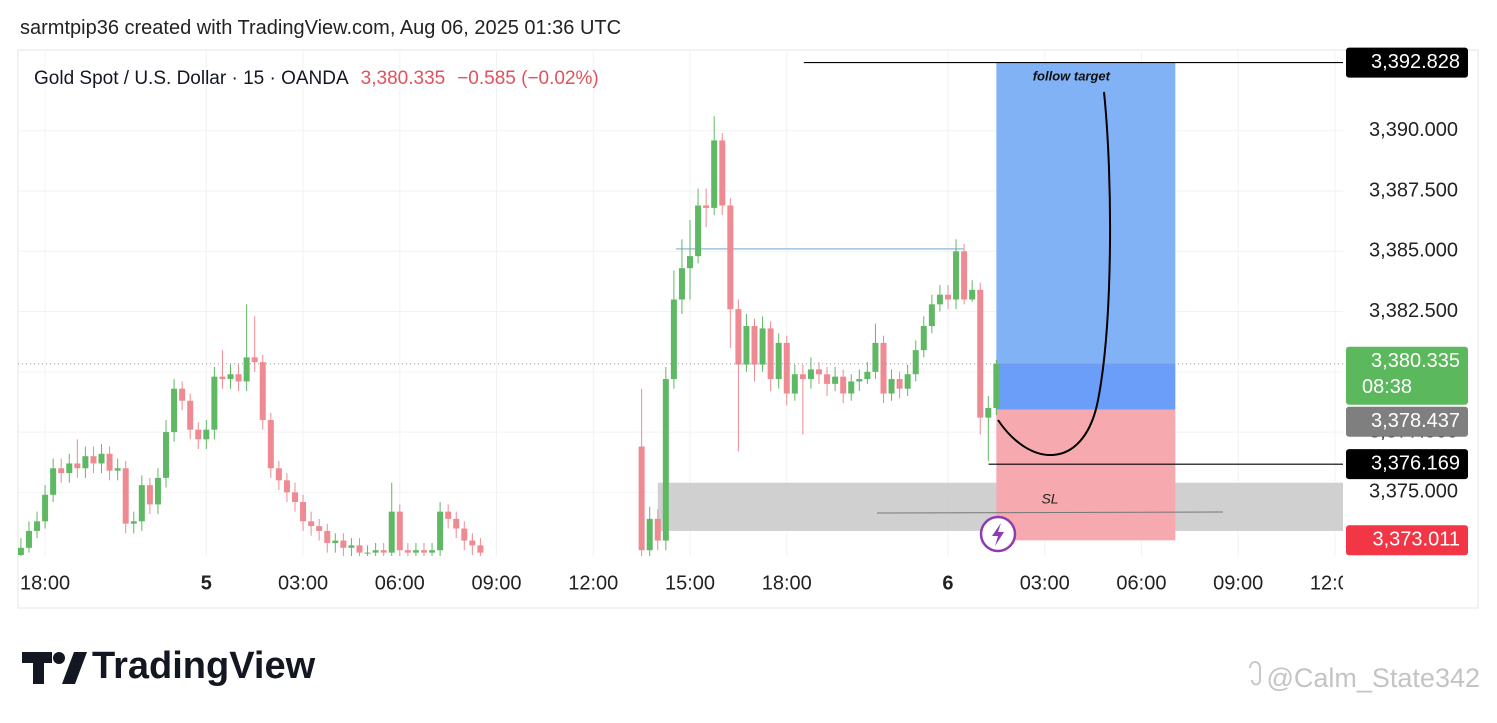 The width and height of the screenshot is (1497, 723). I want to click on y-tick-label: 3,382.500, so click(1413, 311).